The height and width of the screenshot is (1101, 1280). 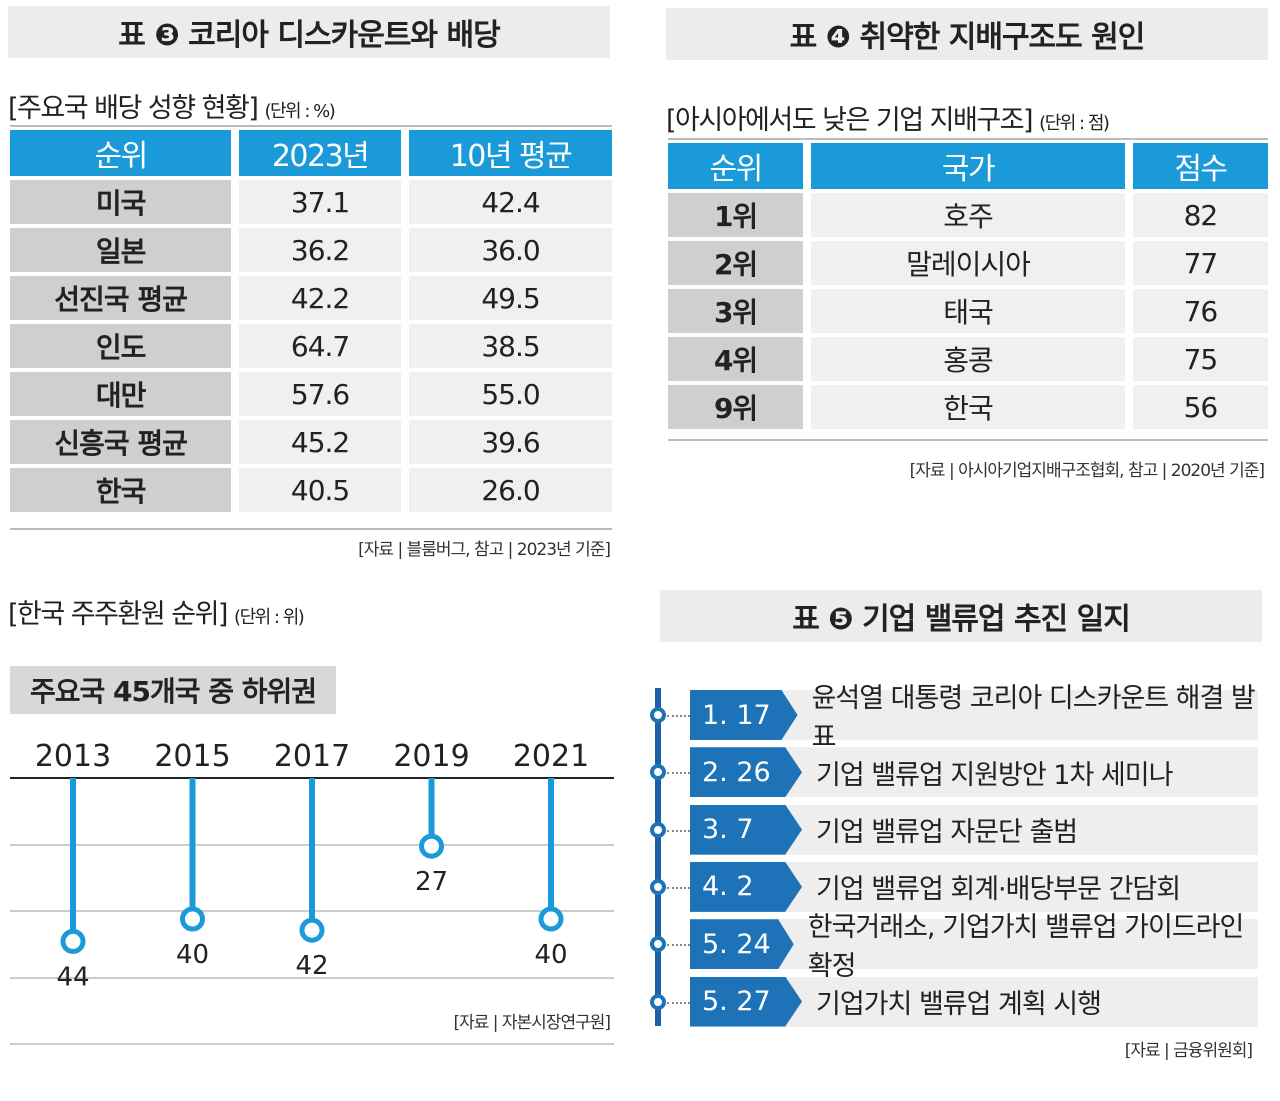 What do you see at coordinates (1033, 718) in the screenshot?
I see `timeline-text: 윤석열 대통령 코리아 디스카운트 해결 발표` at bounding box center [1033, 718].